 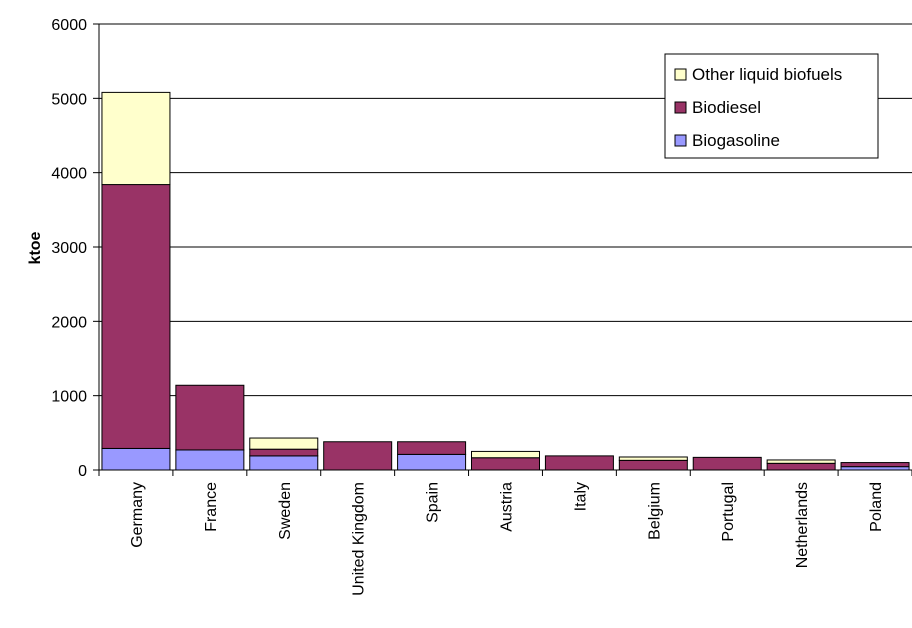 I want to click on y-tick-labels: 0 1000 2000 3000 4000 5000 6000, so click(x=69, y=248).